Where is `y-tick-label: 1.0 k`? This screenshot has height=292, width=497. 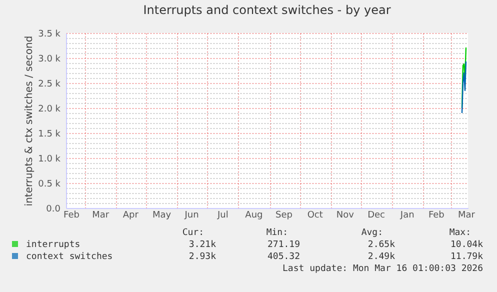 y-tick-label: 1.0 k is located at coordinates (50, 159).